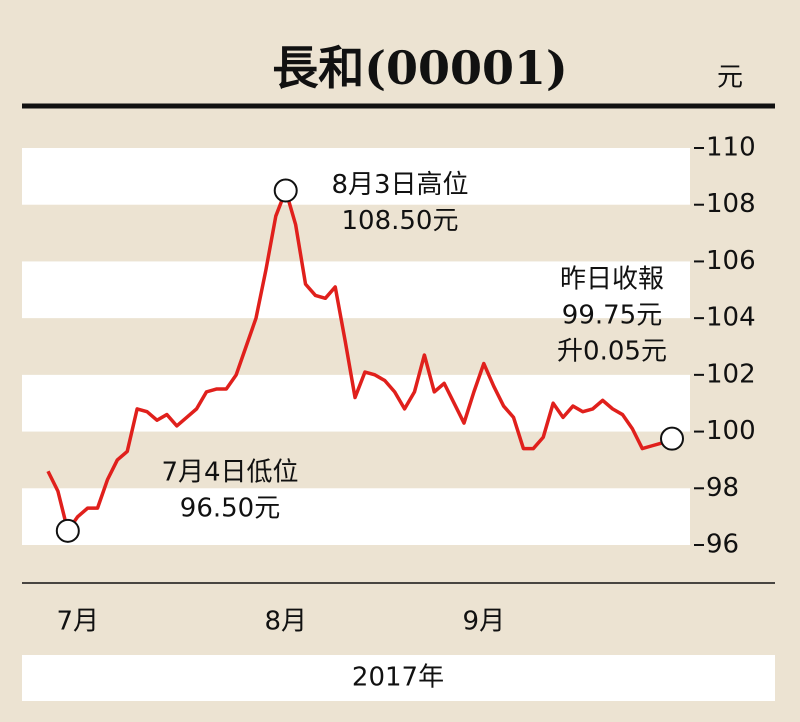  What do you see at coordinates (731, 431) in the screenshot?
I see `y-tick-label: 100` at bounding box center [731, 431].